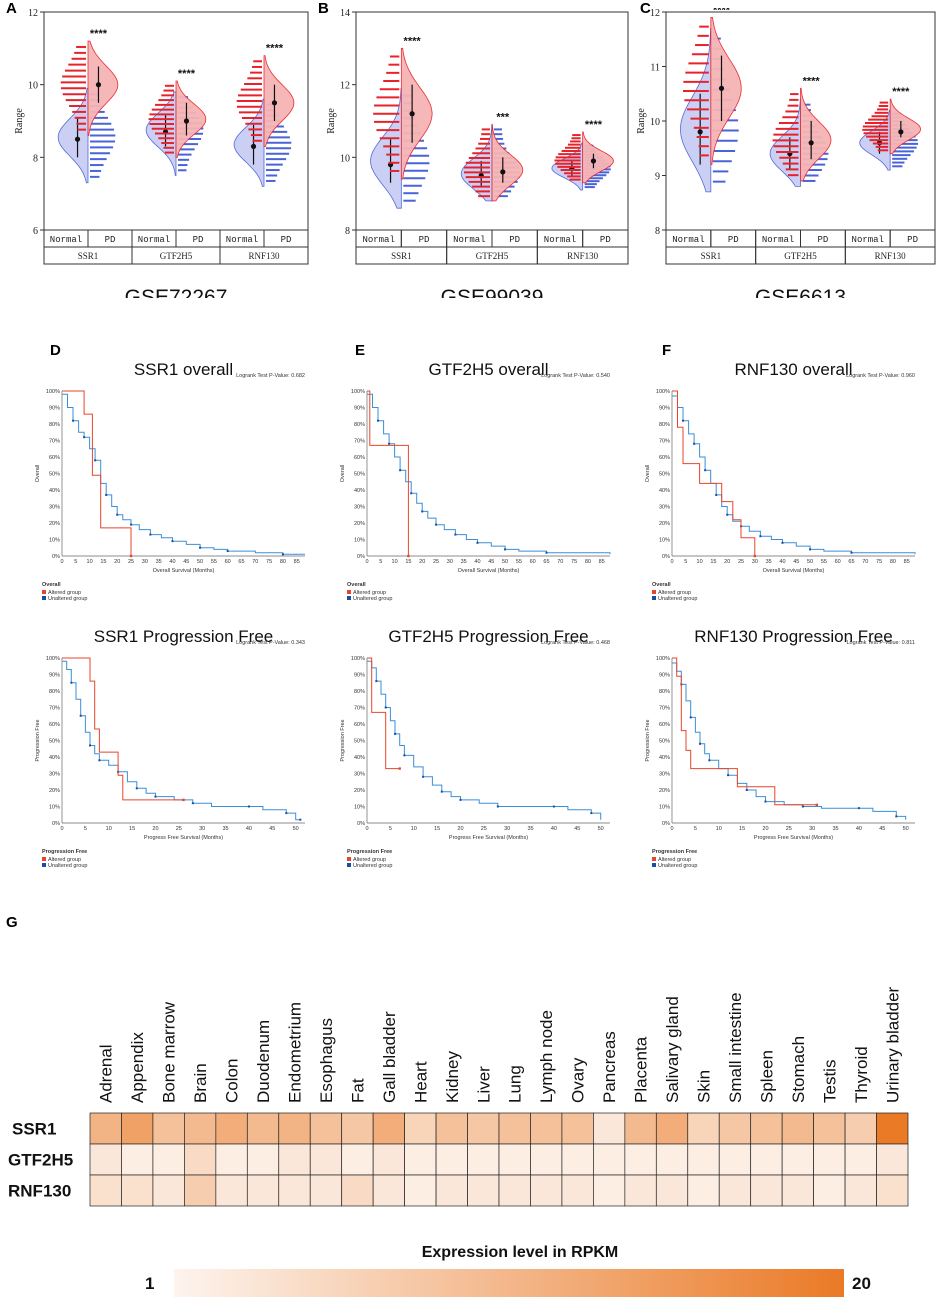 The height and width of the screenshot is (1300, 945). Describe the element at coordinates (489, 571) in the screenshot. I see `x-axis-label: Overall Survival (Months)` at that location.